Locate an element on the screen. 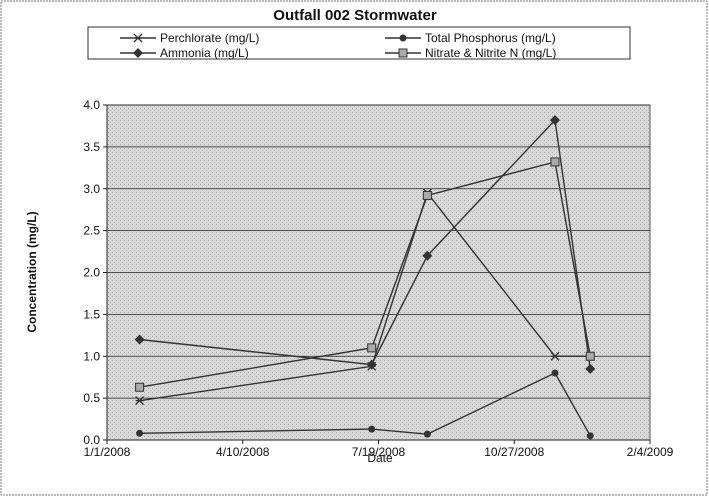  y-axis-label: Concentration (mg/L) is located at coordinates (32, 271).